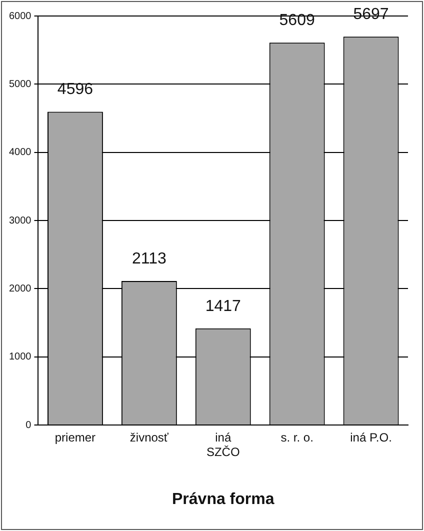 The height and width of the screenshot is (531, 424). What do you see at coordinates (149, 437) in the screenshot?
I see `x-tick-label: živnosť` at bounding box center [149, 437].